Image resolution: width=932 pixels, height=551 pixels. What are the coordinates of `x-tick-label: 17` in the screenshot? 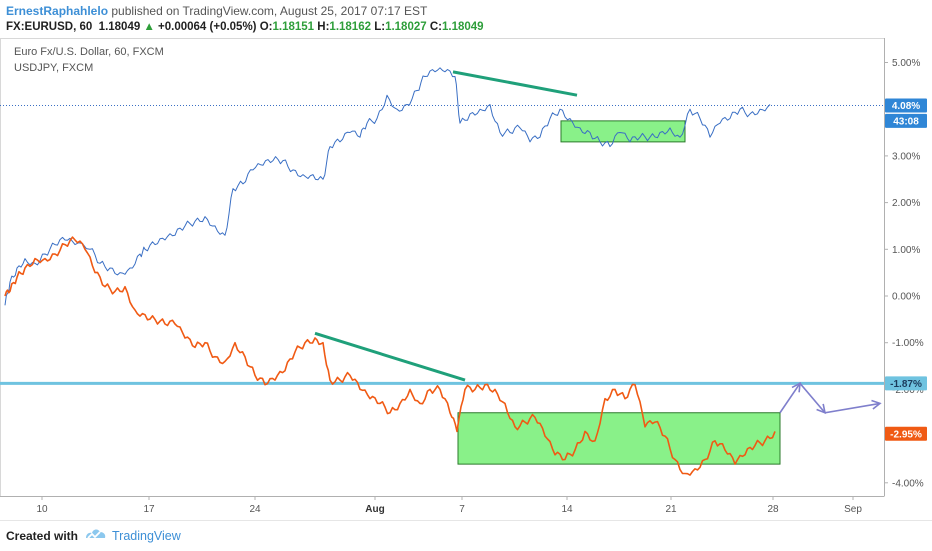 It's located at (149, 509).